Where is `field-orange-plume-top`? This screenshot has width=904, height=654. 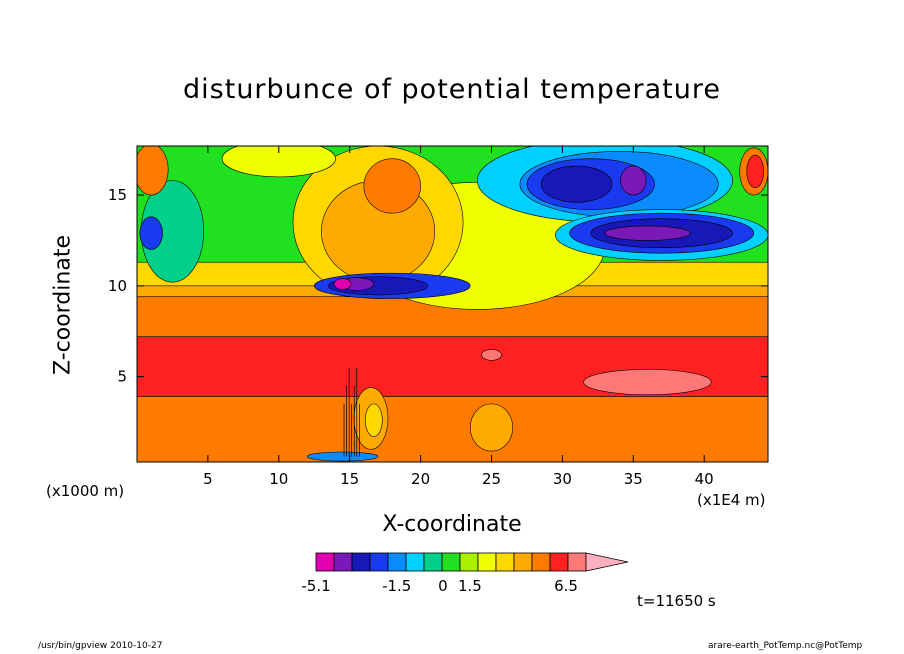 field-orange-plume-top is located at coordinates (392, 186).